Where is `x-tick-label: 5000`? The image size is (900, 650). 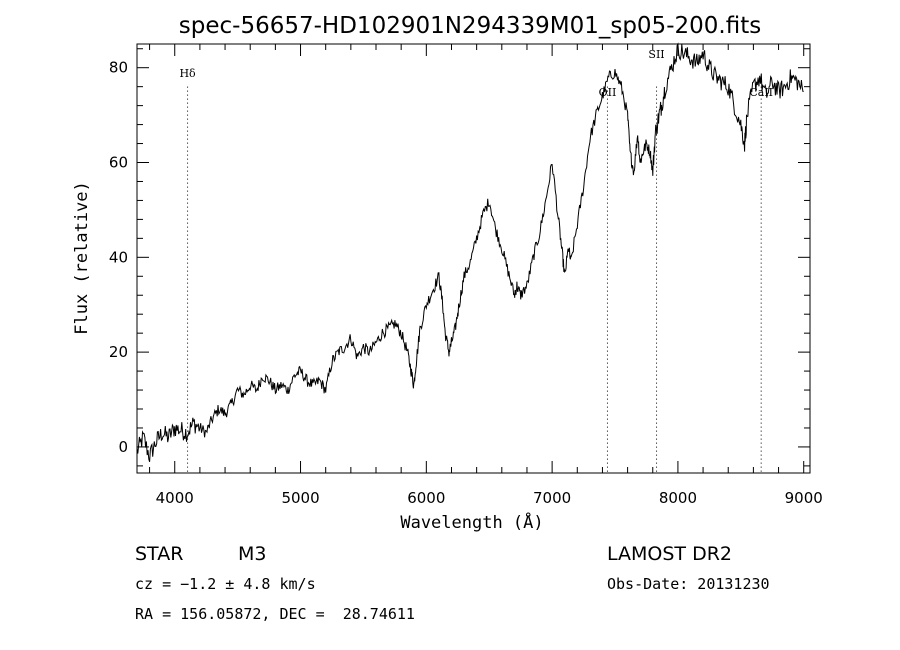
x-tick-label: 5000 is located at coordinates (300, 498).